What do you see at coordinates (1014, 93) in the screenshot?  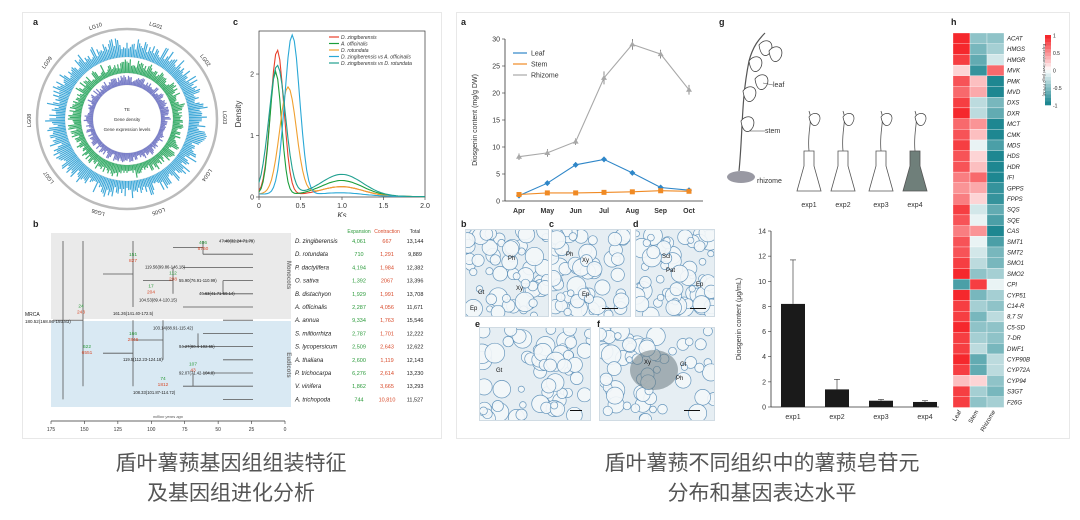 I see `heat-row-label-5: MVD` at bounding box center [1014, 93].